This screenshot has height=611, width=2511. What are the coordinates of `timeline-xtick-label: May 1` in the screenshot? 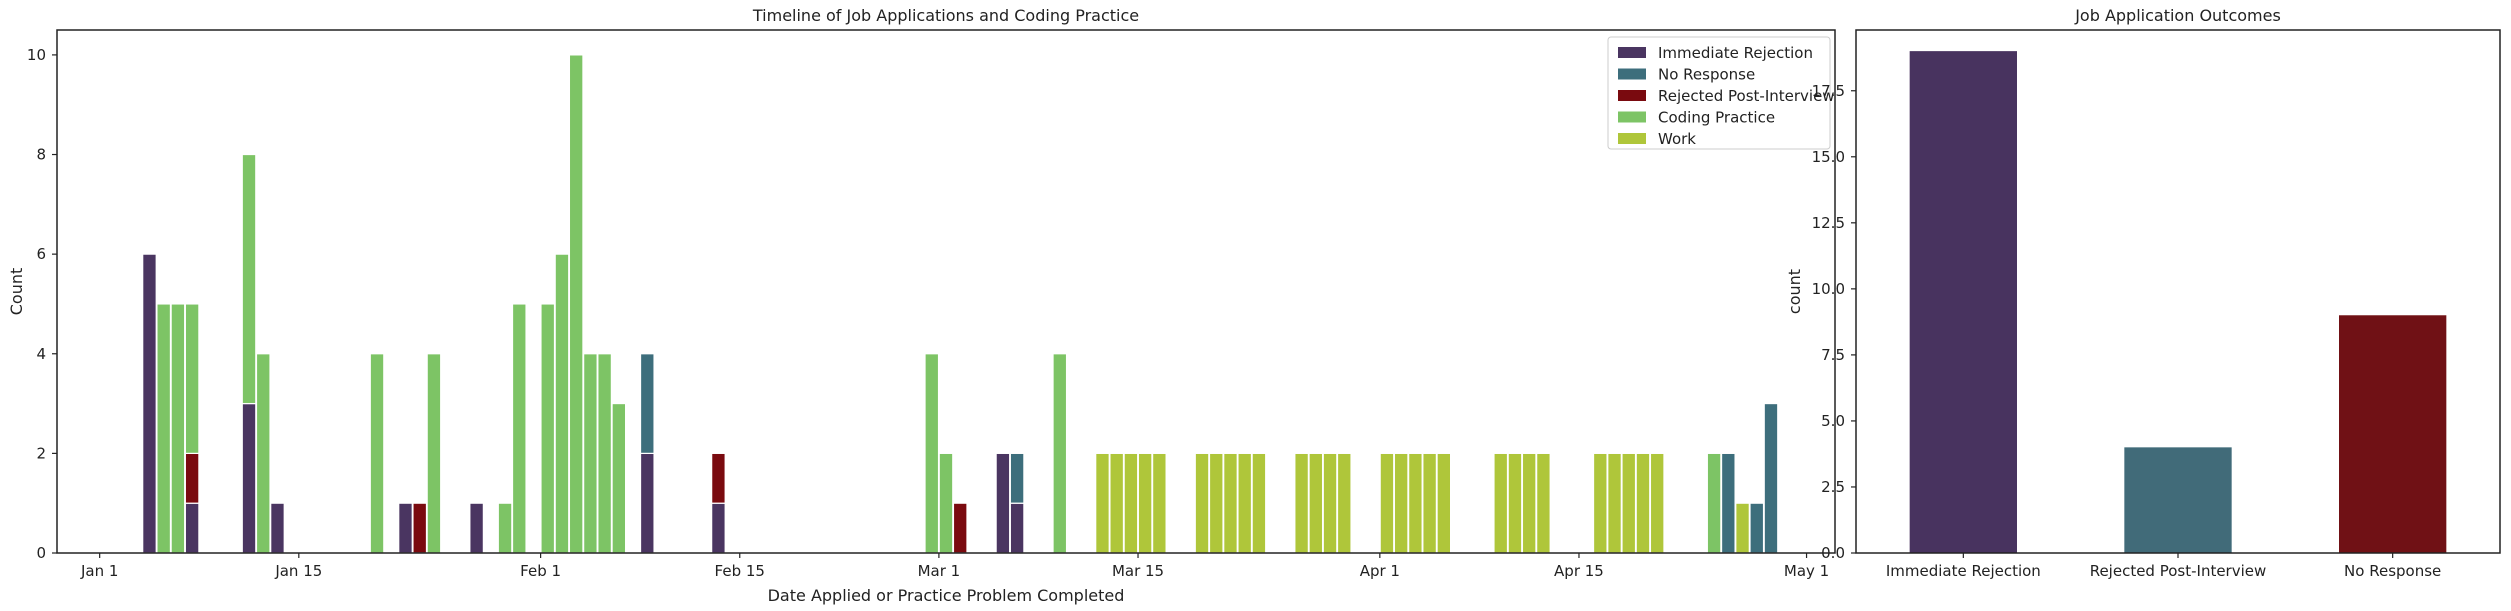 It's located at (1806, 571).